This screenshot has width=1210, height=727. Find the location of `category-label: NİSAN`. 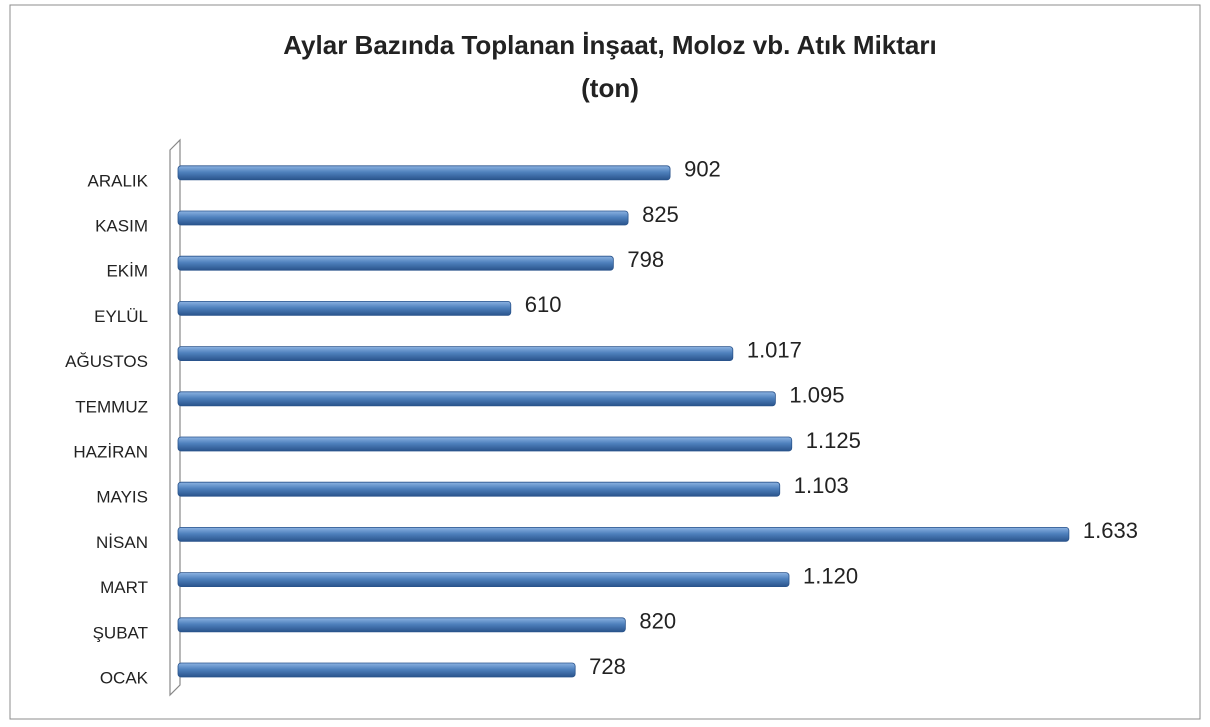

category-label: NİSAN is located at coordinates (122, 542).